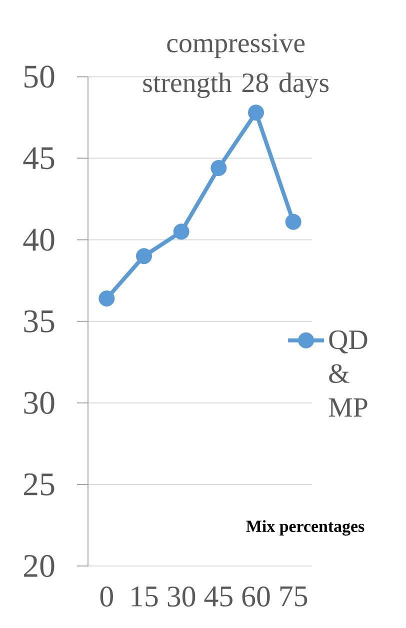  Describe the element at coordinates (38, 239) in the screenshot. I see `y-tick-label: 40` at that location.